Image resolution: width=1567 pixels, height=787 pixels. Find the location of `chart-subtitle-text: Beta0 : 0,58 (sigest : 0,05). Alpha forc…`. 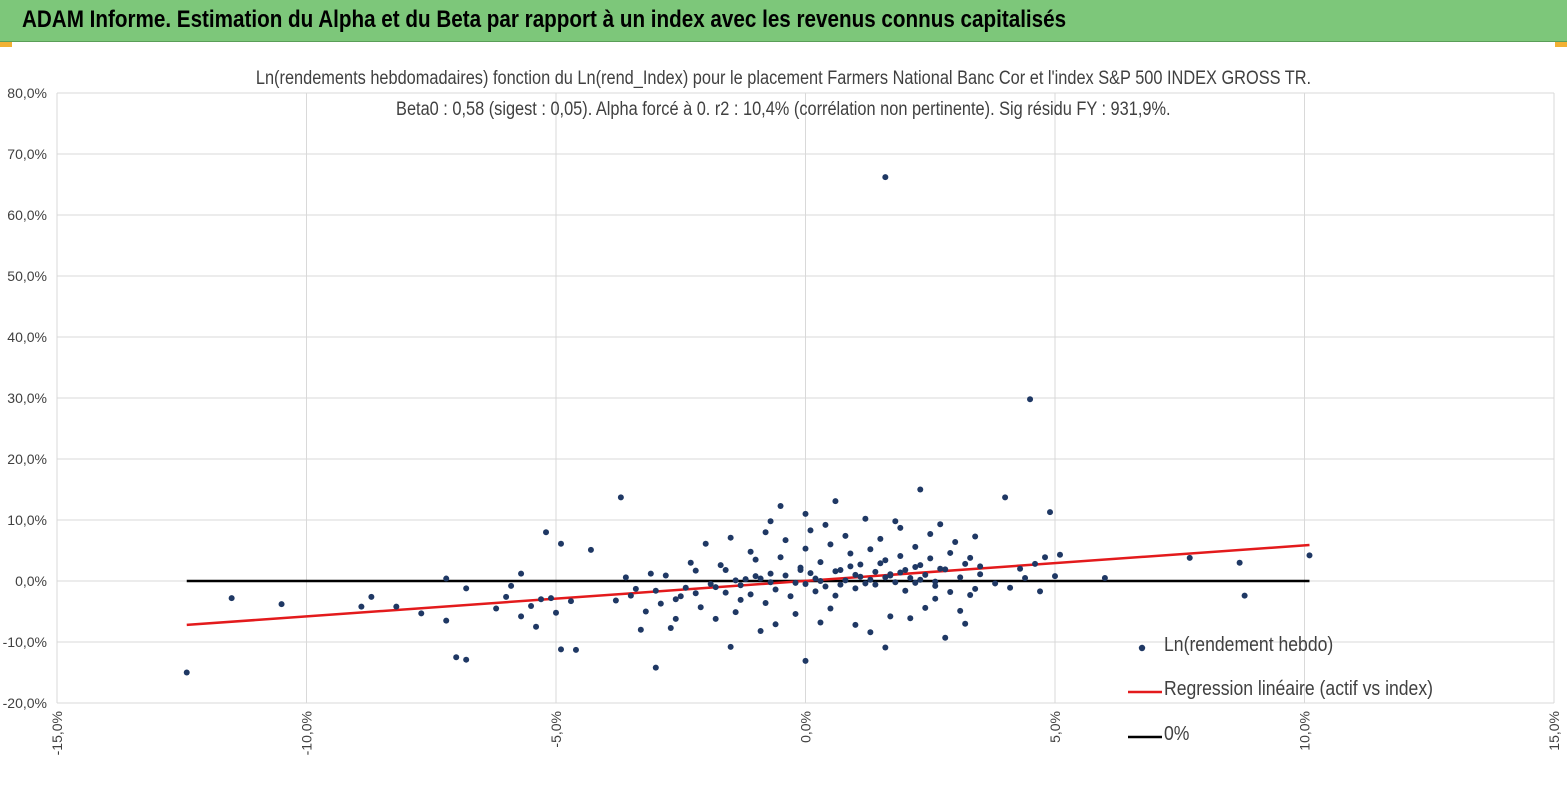

chart-subtitle-text: Beta0 : 0,58 (sigest : 0,05). Alpha forc… is located at coordinates (783, 109).